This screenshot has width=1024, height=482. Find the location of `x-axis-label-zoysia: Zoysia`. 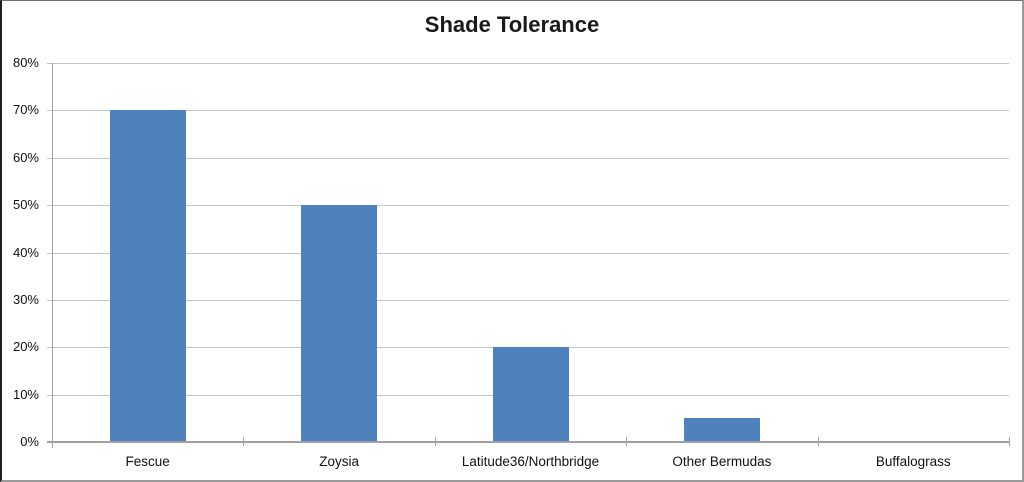

x-axis-label-zoysia: Zoysia is located at coordinates (339, 461).